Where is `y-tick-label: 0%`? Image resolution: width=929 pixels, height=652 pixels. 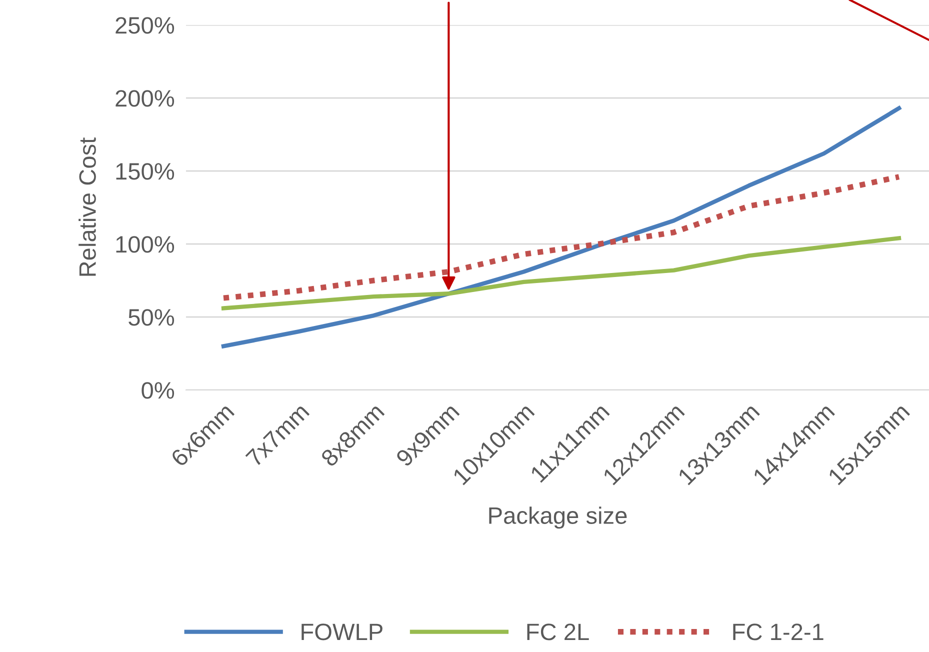 y-tick-label: 0% is located at coordinates (158, 390).